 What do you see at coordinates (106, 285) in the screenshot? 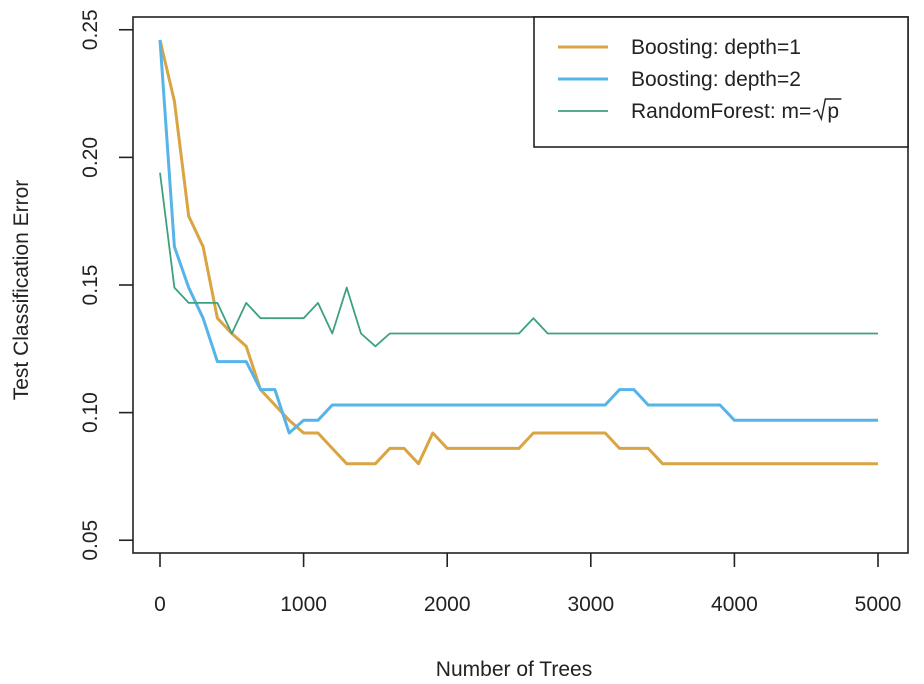
I see `y-axis: 0.05 0.10 0.15 0.20 0.25` at bounding box center [106, 285].